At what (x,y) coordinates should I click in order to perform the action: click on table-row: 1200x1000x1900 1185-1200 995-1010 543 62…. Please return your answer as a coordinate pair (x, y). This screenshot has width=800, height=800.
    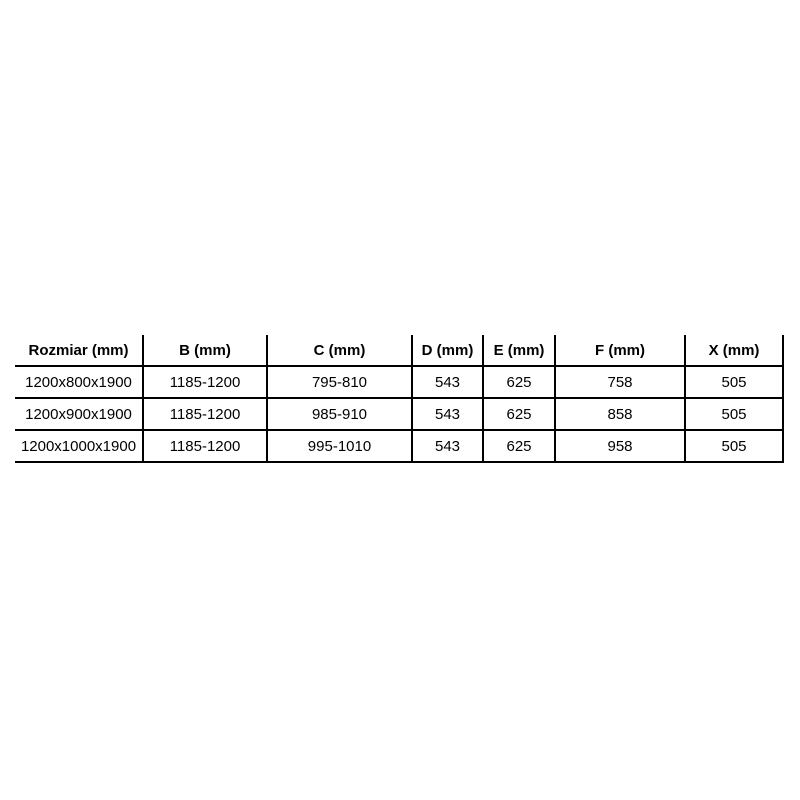
    Looking at the image, I should click on (399, 446).